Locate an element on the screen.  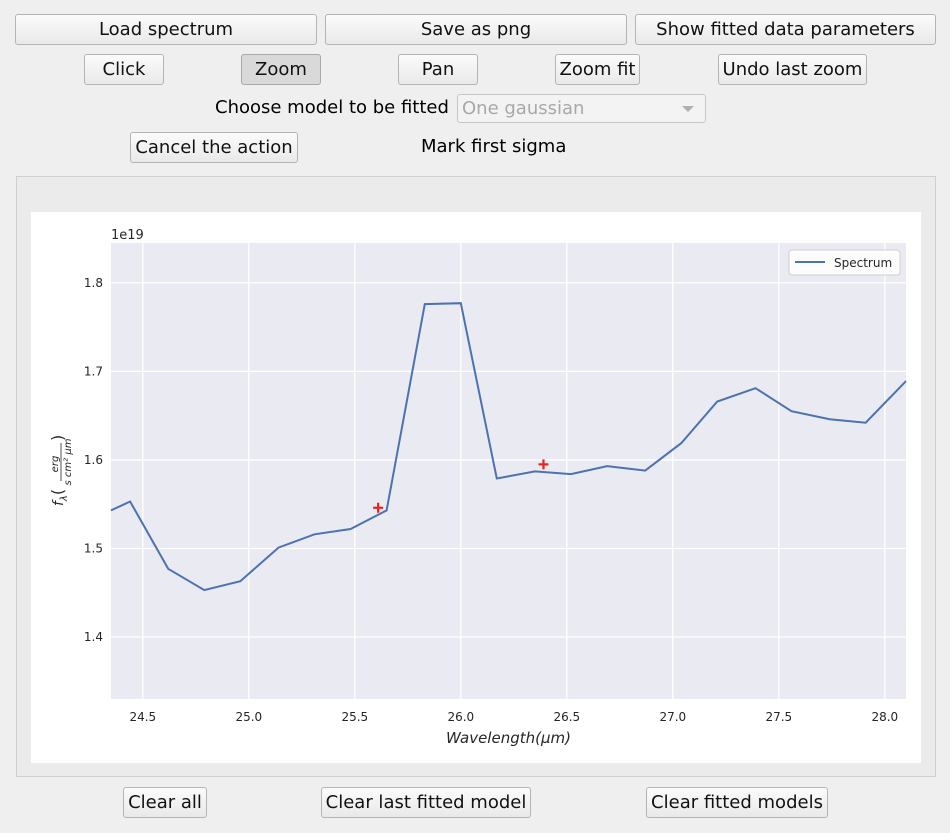
x-tick-label: 25.0 is located at coordinates (248, 717).